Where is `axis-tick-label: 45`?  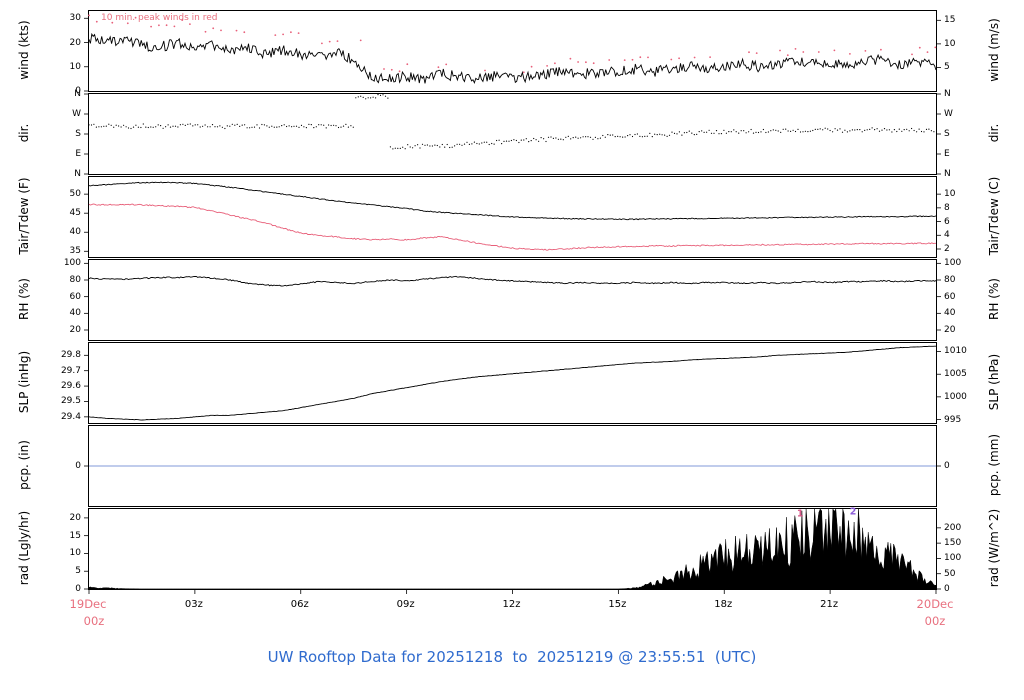
axis-tick-label: 45 is located at coordinates (75, 213).